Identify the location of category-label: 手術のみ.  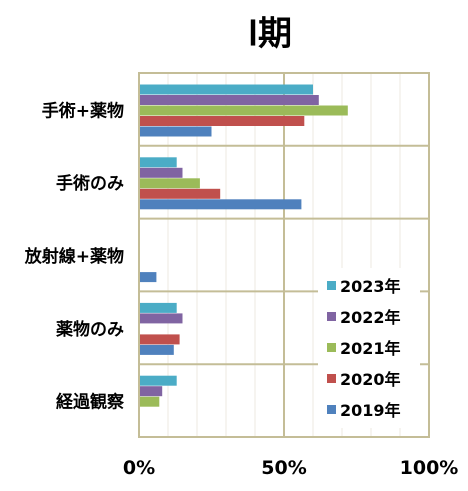
(90, 183).